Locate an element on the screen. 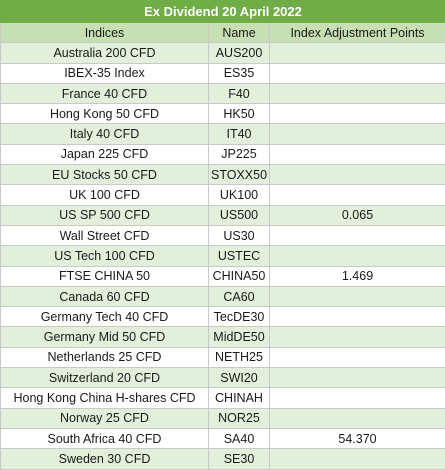 This screenshot has height=470, width=445. cell-index: Japan 225 CFD is located at coordinates (104, 154).